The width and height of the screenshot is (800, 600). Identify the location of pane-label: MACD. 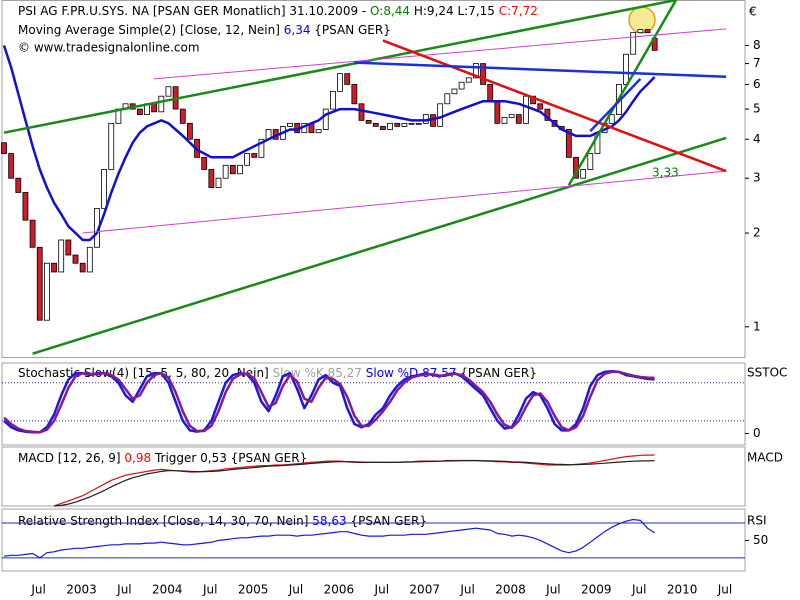
(765, 458).